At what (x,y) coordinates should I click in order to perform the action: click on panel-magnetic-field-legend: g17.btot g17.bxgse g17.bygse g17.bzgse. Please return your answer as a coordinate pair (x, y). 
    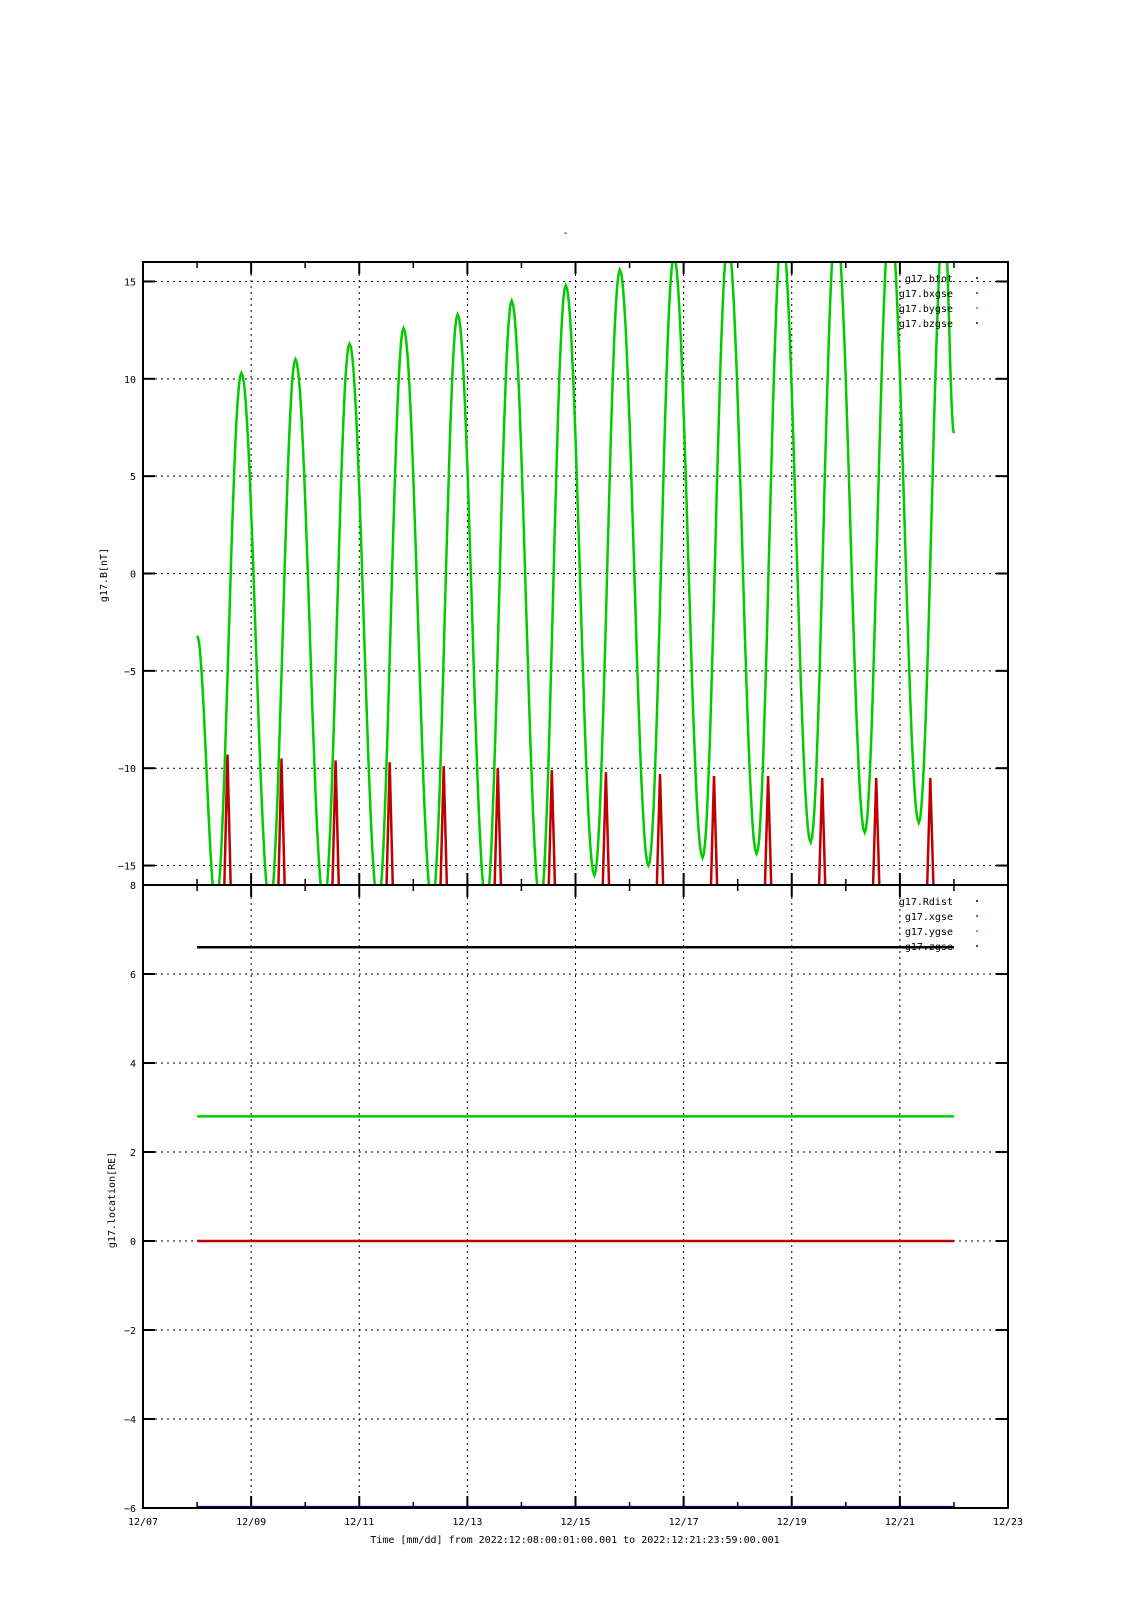
    Looking at the image, I should click on (938, 302).